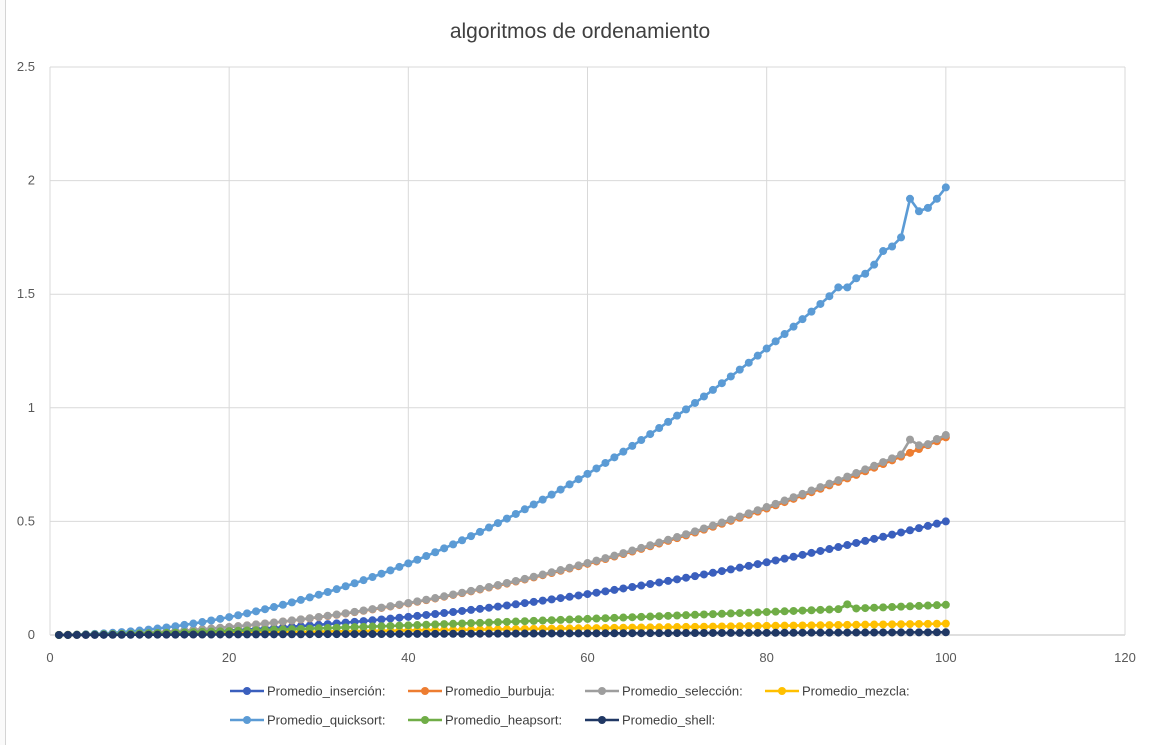  I want to click on y-tick-label: 2.5, so click(26, 66).